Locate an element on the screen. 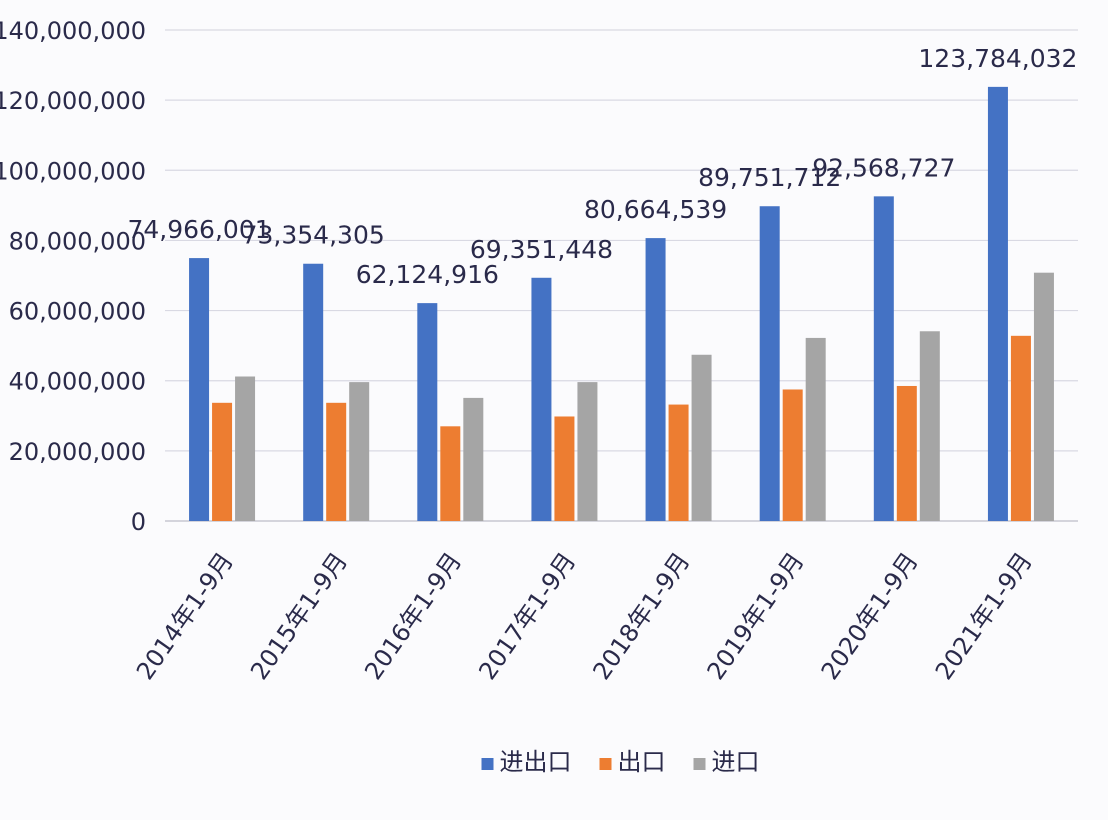 Image resolution: width=1108 pixels, height=824 pixels. data-label: 80,664,539 is located at coordinates (655, 209).